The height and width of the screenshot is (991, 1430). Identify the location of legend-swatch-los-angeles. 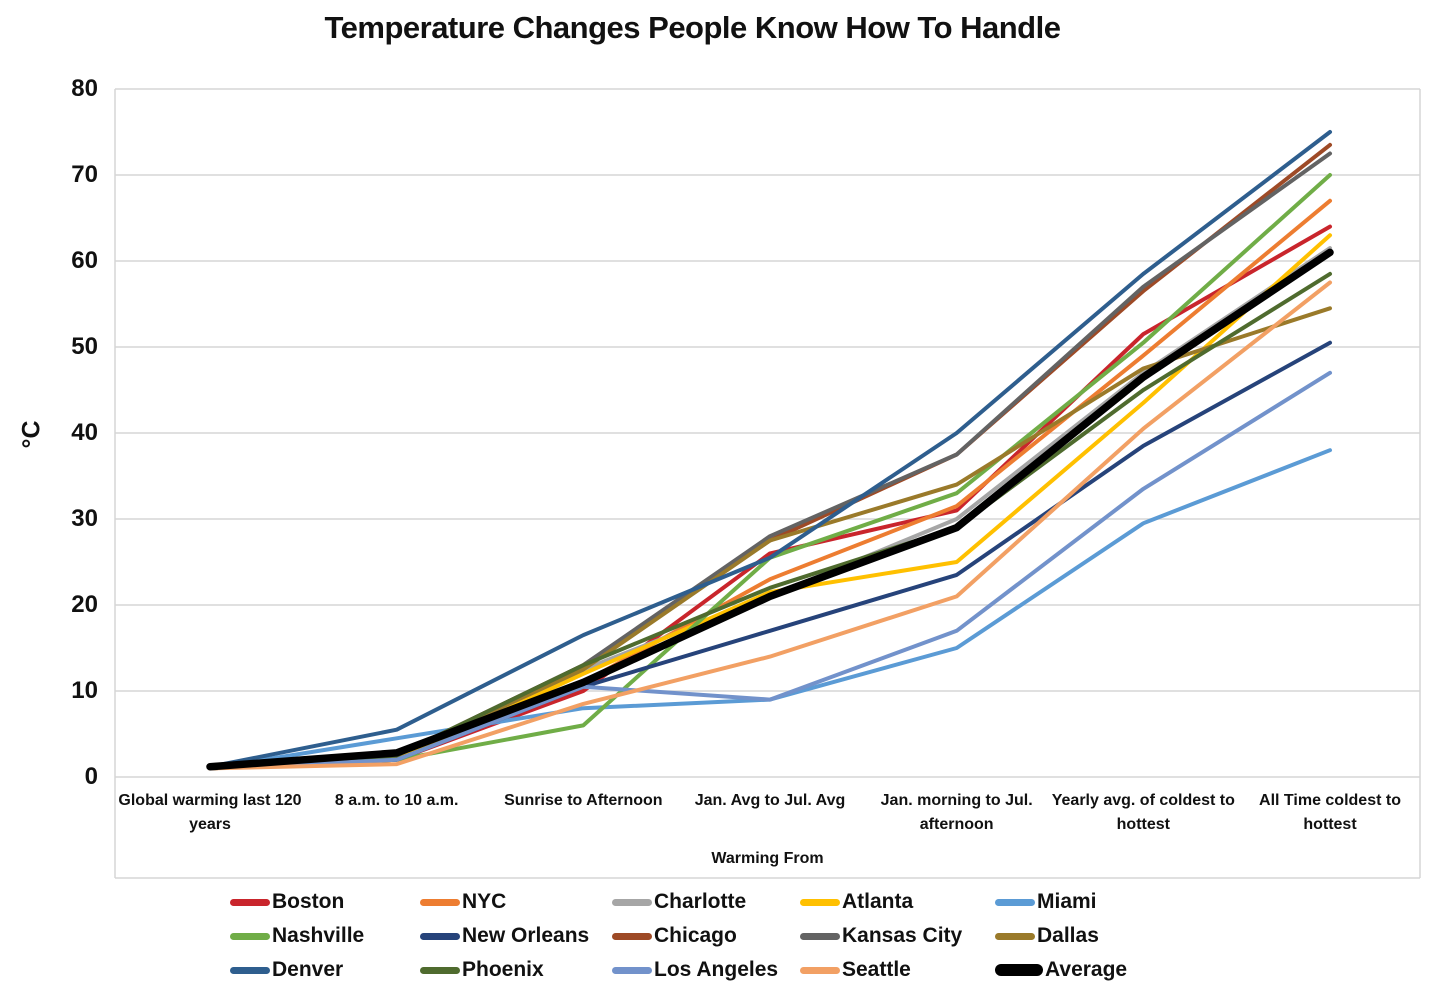
(632, 970).